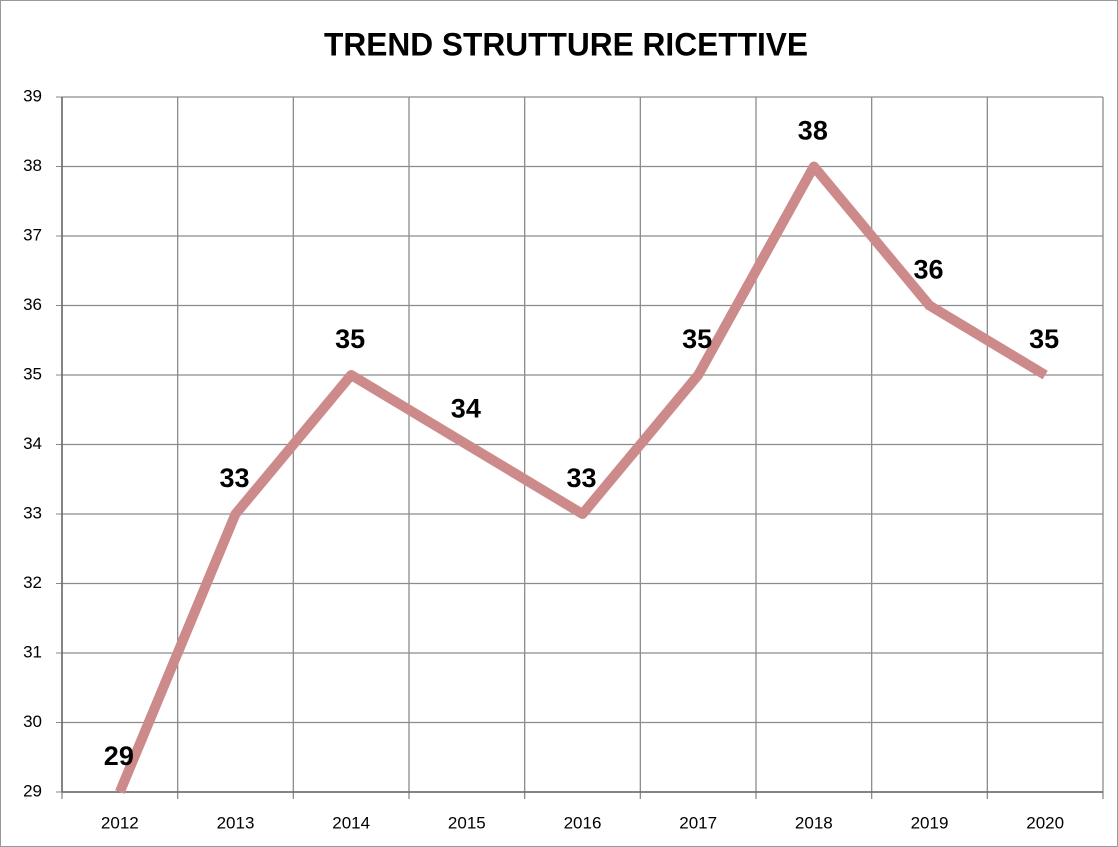  I want to click on y-tick-label: 29, so click(32, 790).